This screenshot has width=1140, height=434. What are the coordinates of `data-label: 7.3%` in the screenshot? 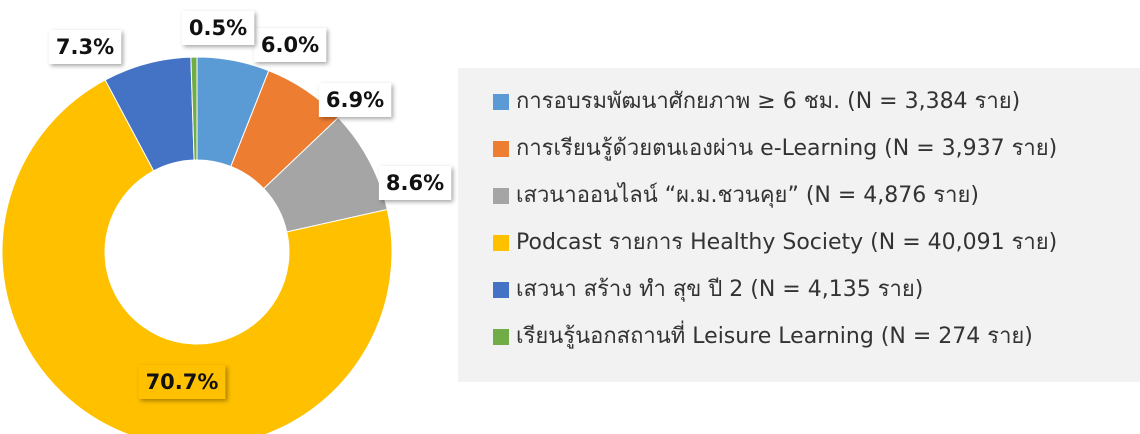 It's located at (85, 47).